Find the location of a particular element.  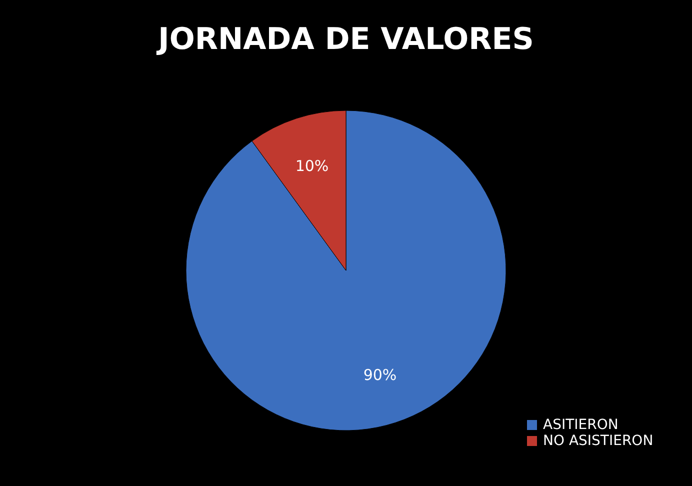

legend-label: NO ASISTIERON is located at coordinates (598, 441).